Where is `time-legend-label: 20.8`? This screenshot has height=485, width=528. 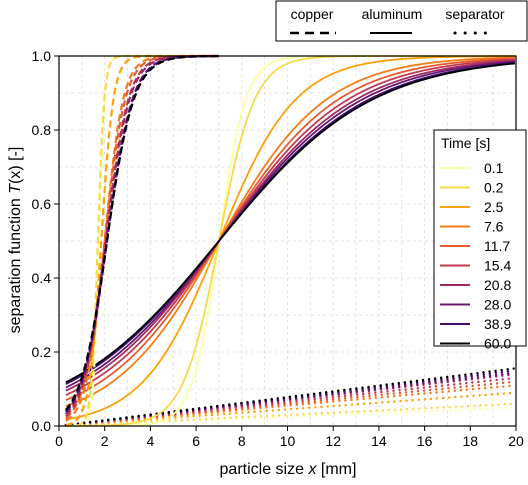
time-legend-label: 20.8 is located at coordinates (497, 285).